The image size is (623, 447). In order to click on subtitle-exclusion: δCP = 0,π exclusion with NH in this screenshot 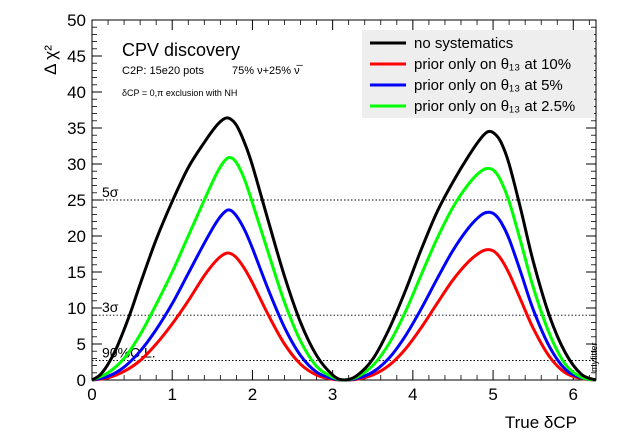, I will do `click(179, 93)`.